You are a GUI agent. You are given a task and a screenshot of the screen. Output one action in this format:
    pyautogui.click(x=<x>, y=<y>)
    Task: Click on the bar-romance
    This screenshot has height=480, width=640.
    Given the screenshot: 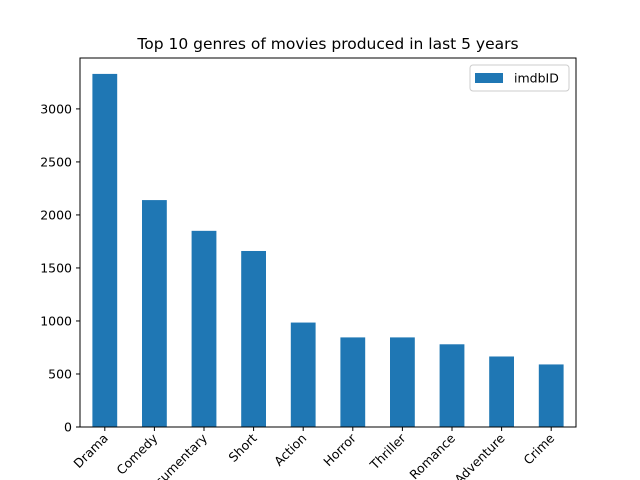 What is the action you would take?
    pyautogui.click(x=452, y=385)
    